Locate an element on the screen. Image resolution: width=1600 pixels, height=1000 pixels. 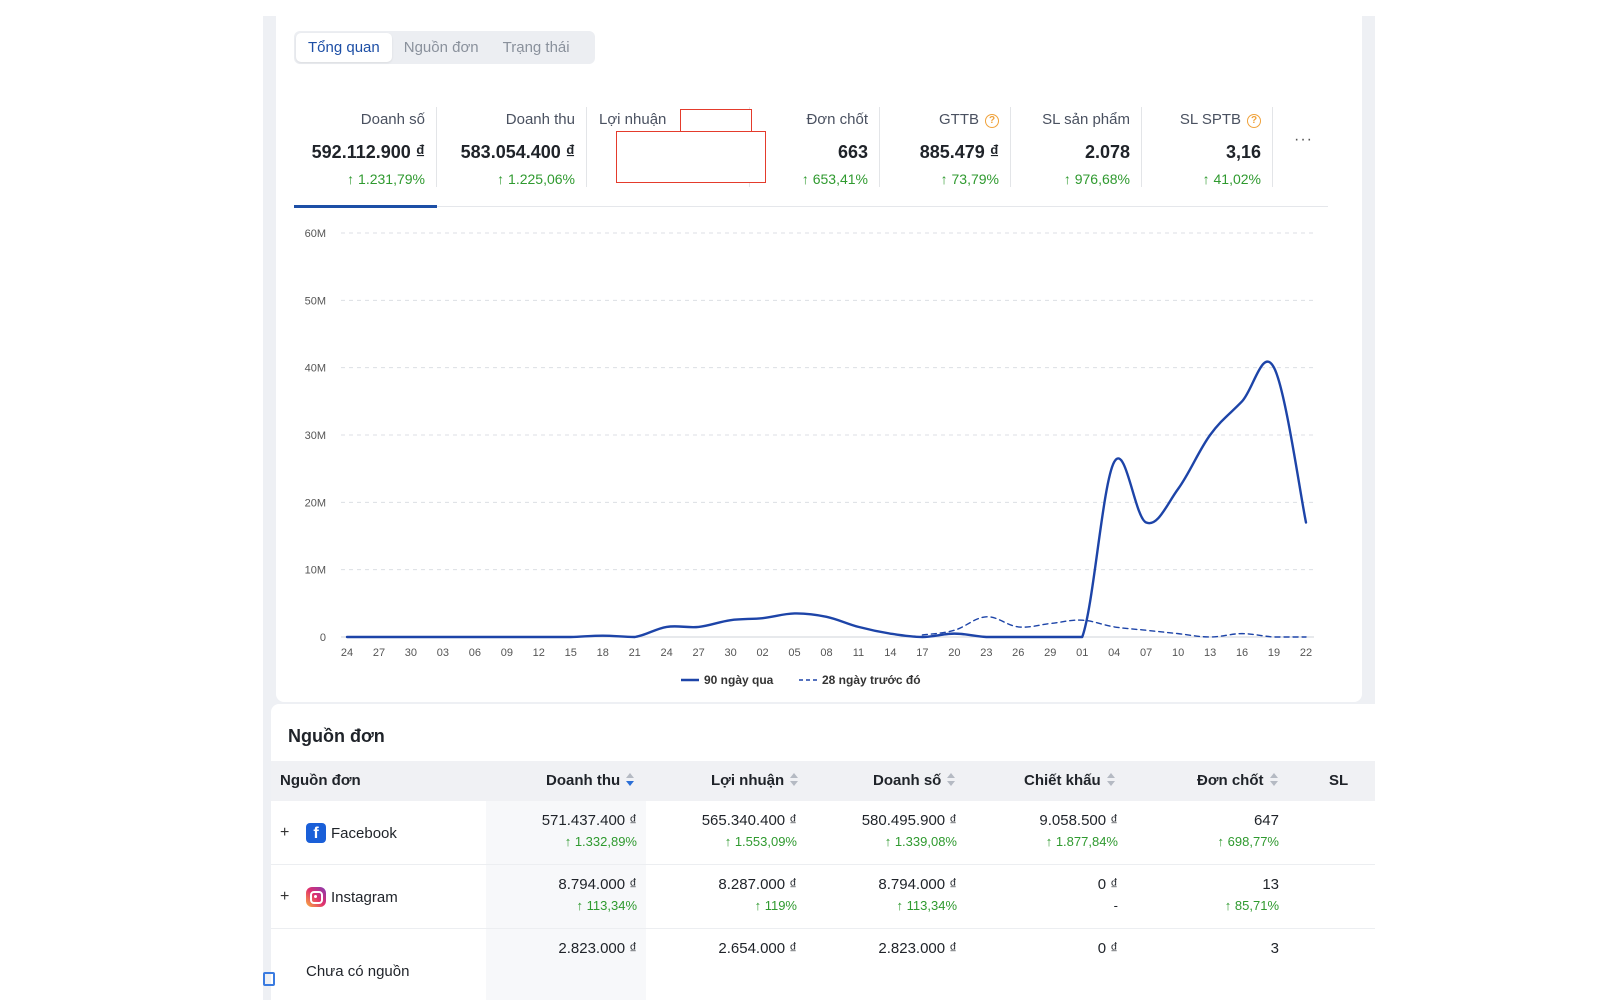
metric-value: 592.112.900 ₫ is located at coordinates (368, 152).